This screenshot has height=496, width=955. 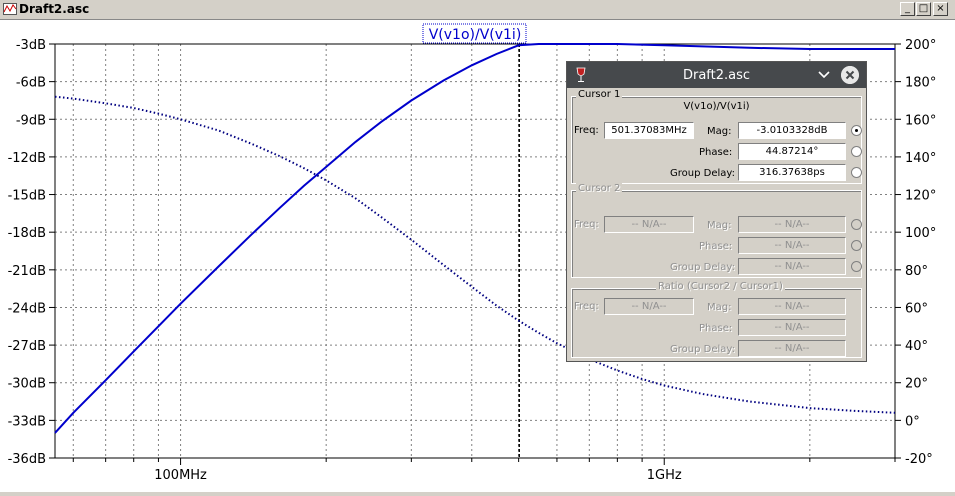 I want to click on cursor2-mag-radio, so click(x=856, y=224).